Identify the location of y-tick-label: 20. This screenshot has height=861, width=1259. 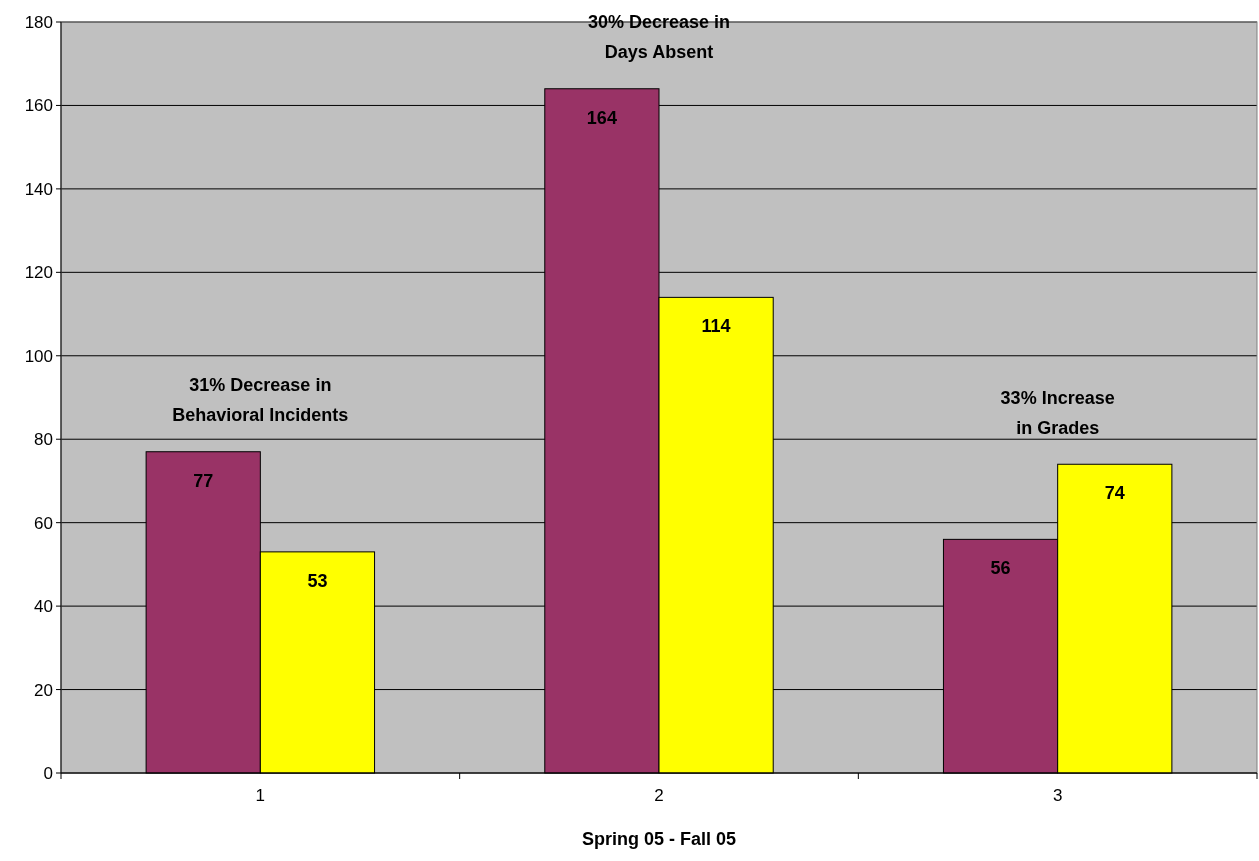
(43, 690).